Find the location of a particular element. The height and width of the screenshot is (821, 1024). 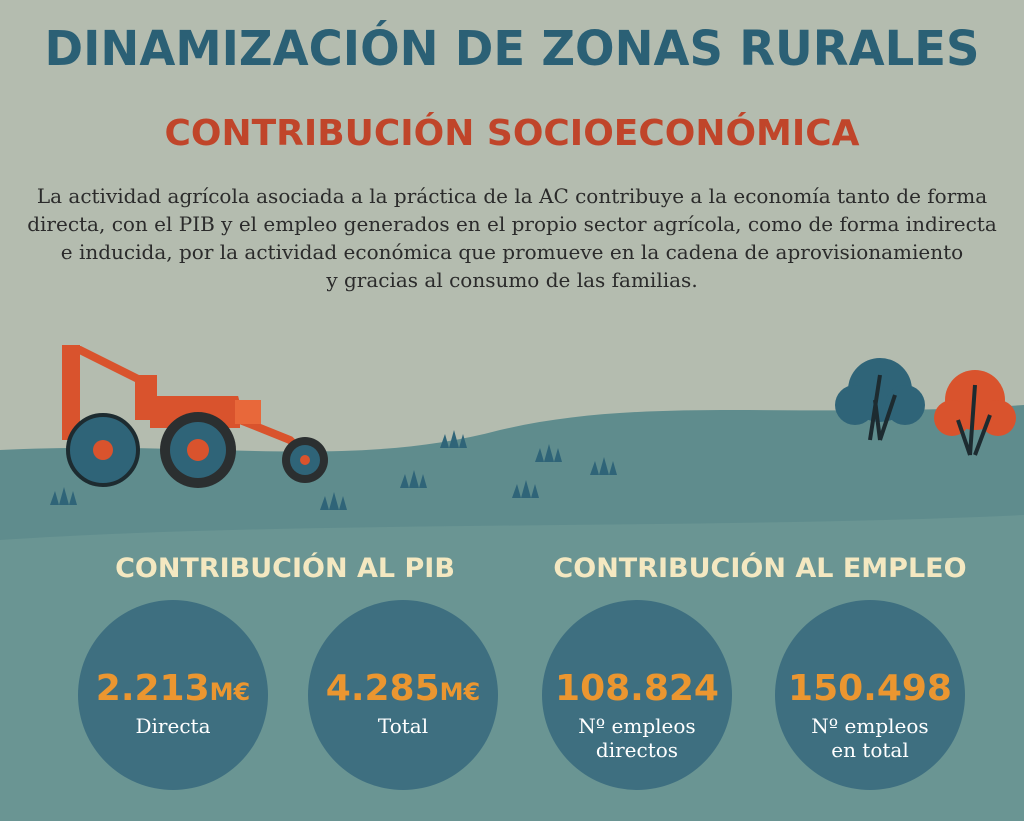

stat-value: 4.285M€ is located at coordinates (403, 688).